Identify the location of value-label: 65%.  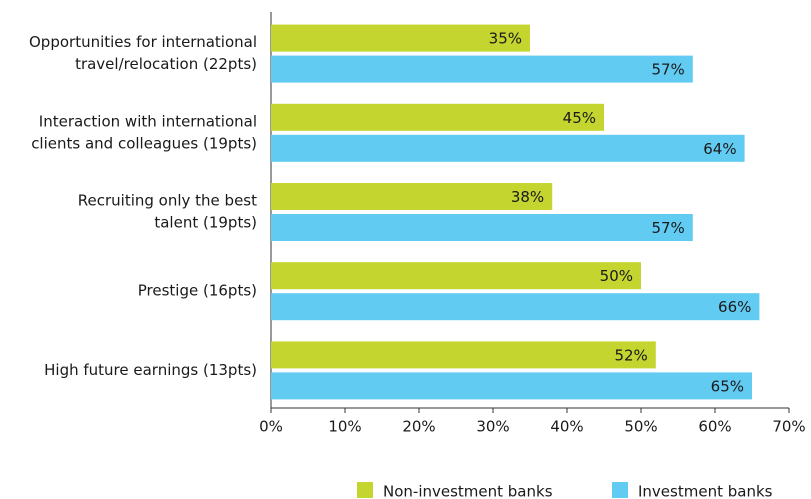
(727, 386).